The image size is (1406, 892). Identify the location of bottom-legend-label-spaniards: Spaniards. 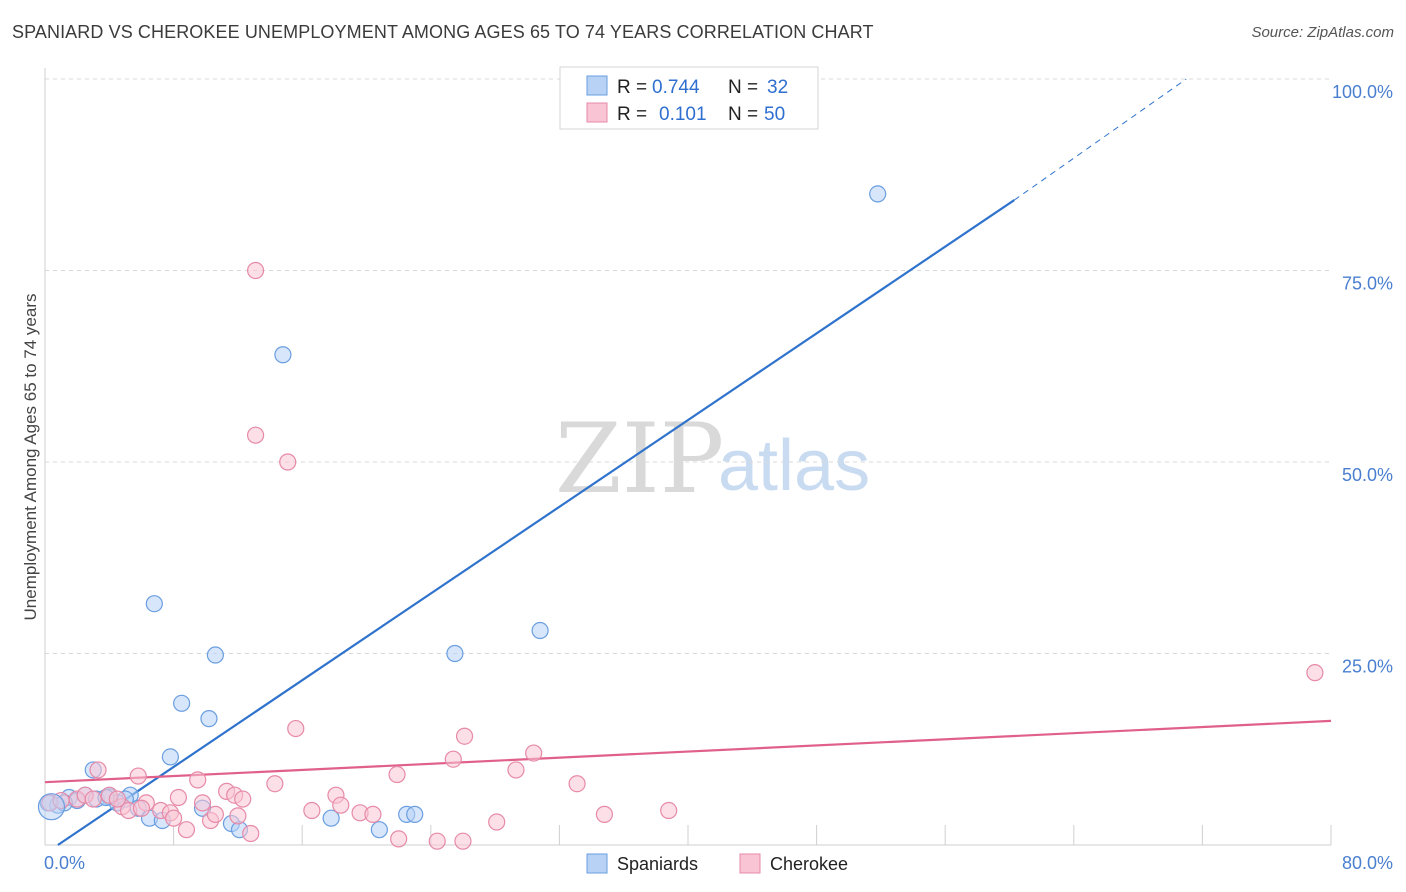
(657, 864).